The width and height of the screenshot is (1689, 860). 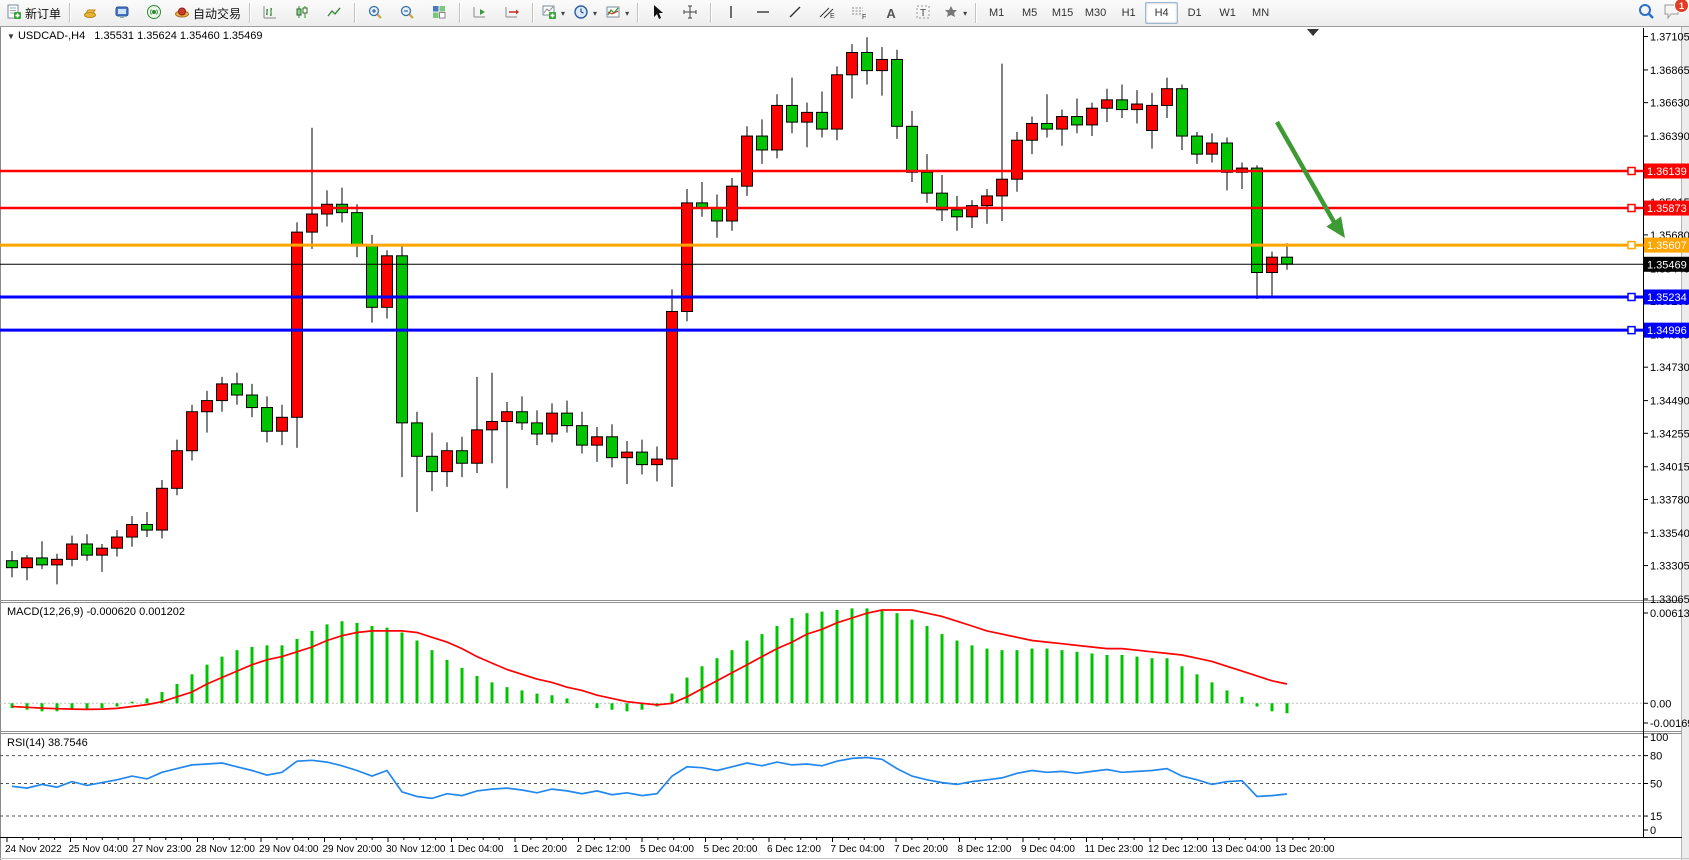 I want to click on timeframe-m30: M30, so click(x=1095, y=13).